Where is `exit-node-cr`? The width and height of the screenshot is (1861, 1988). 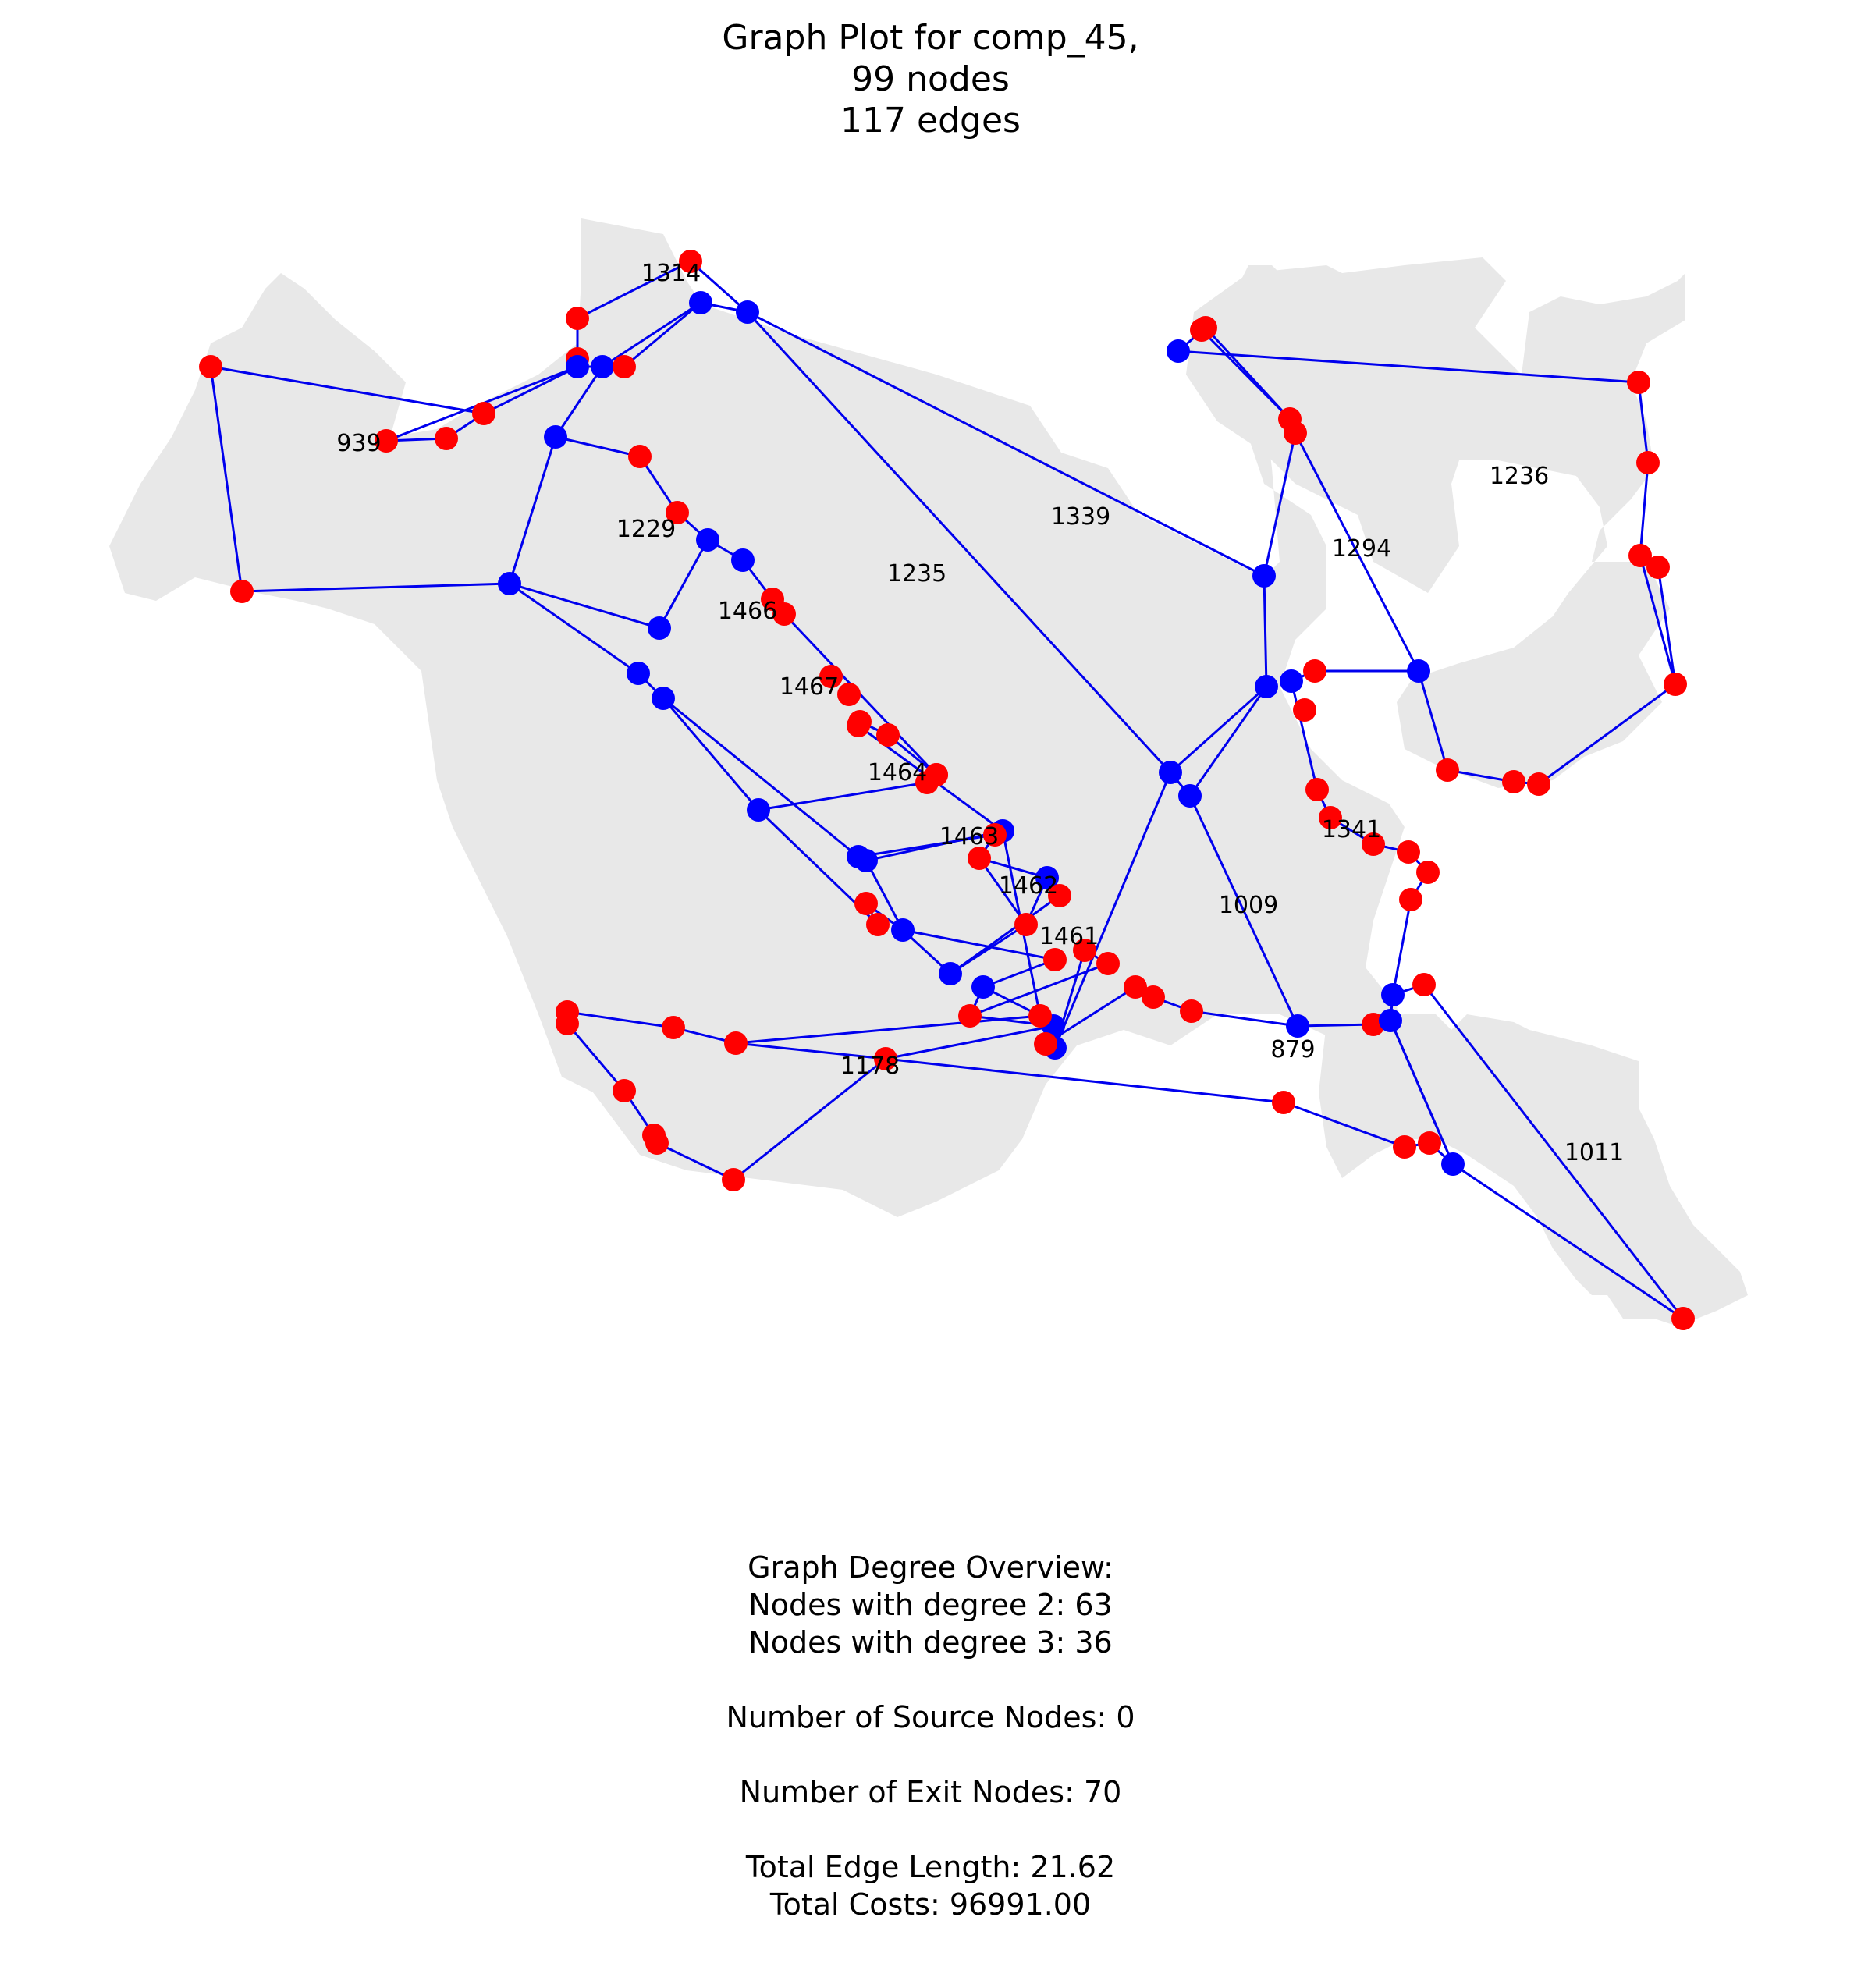
exit-node-cr is located at coordinates (1330, 817).